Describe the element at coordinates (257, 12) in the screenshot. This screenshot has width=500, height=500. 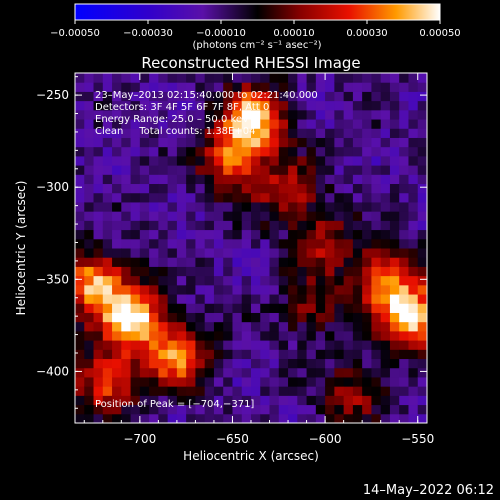
I see `colorbar-gradient` at that location.